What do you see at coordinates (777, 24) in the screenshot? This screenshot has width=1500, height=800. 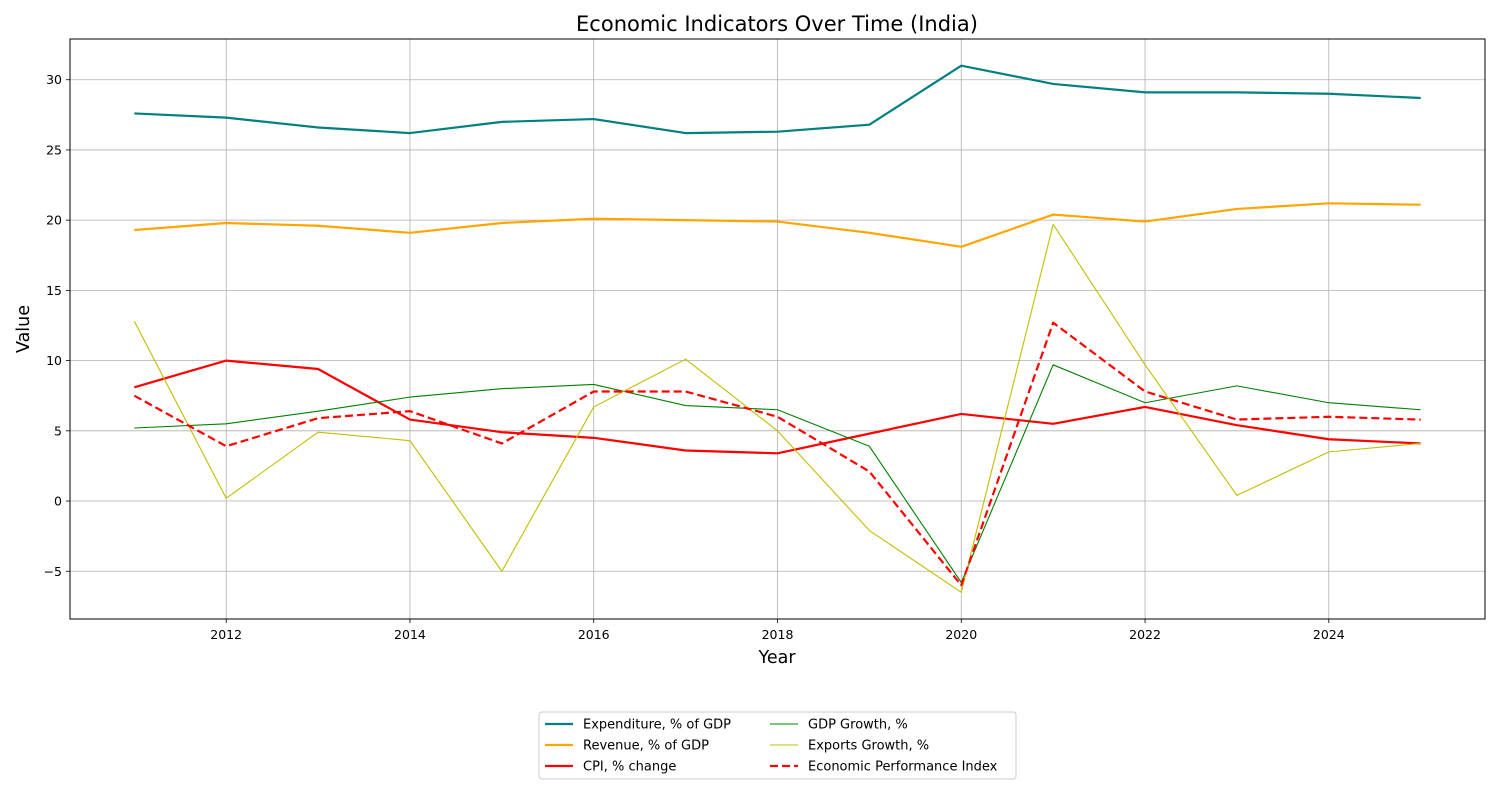 I see `chart-title: Economic Indicators Over Time (India)` at bounding box center [777, 24].